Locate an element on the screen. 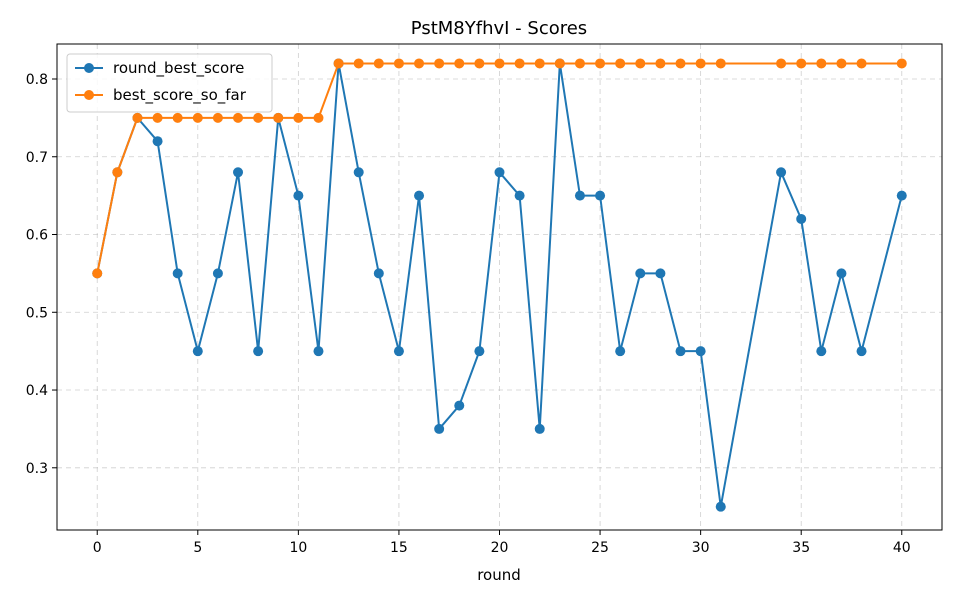 This screenshot has height=600, width=960. x-tick-label: 30 is located at coordinates (701, 548).